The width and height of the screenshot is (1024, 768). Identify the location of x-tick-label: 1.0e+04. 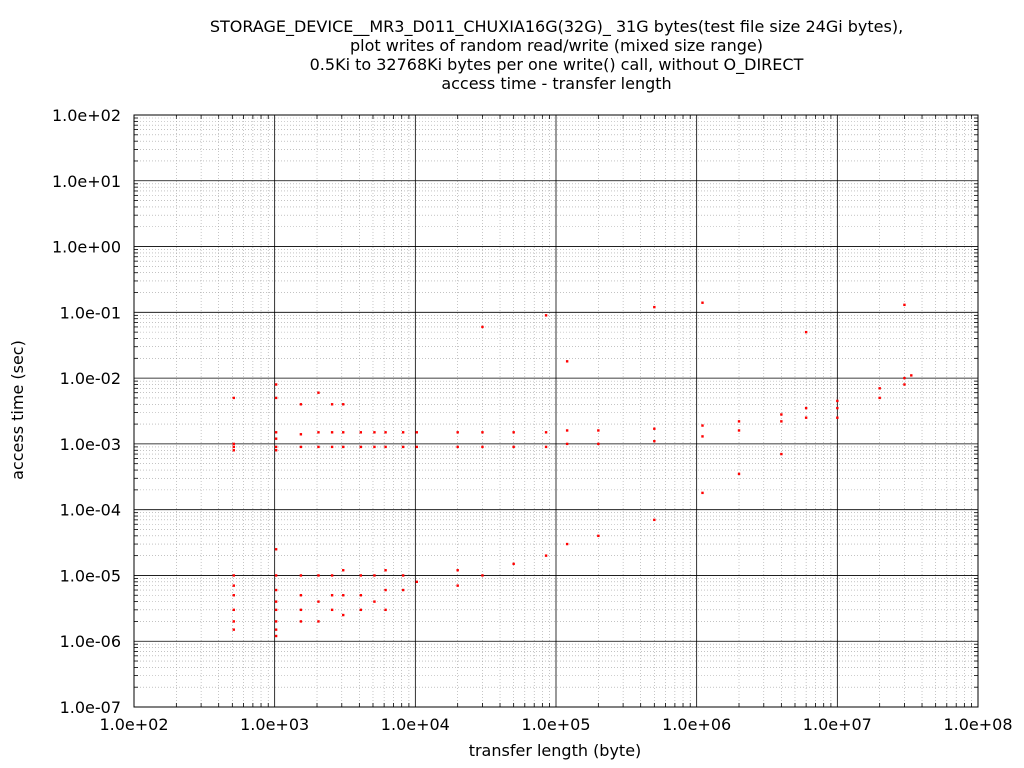
(415, 724).